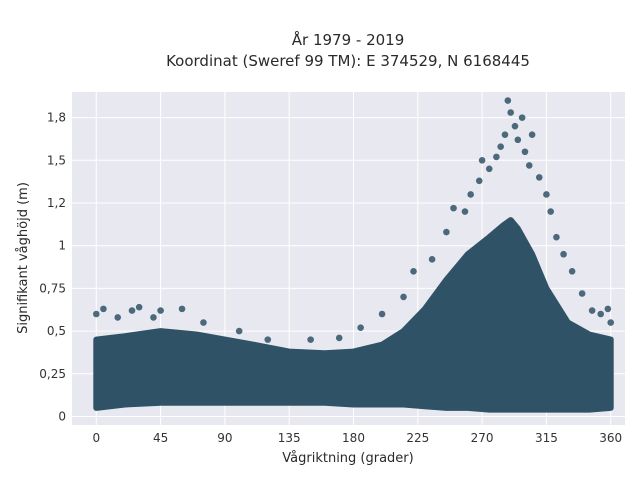 This screenshot has height=480, width=640. I want to click on y-tick-label: 1, so click(62, 246).